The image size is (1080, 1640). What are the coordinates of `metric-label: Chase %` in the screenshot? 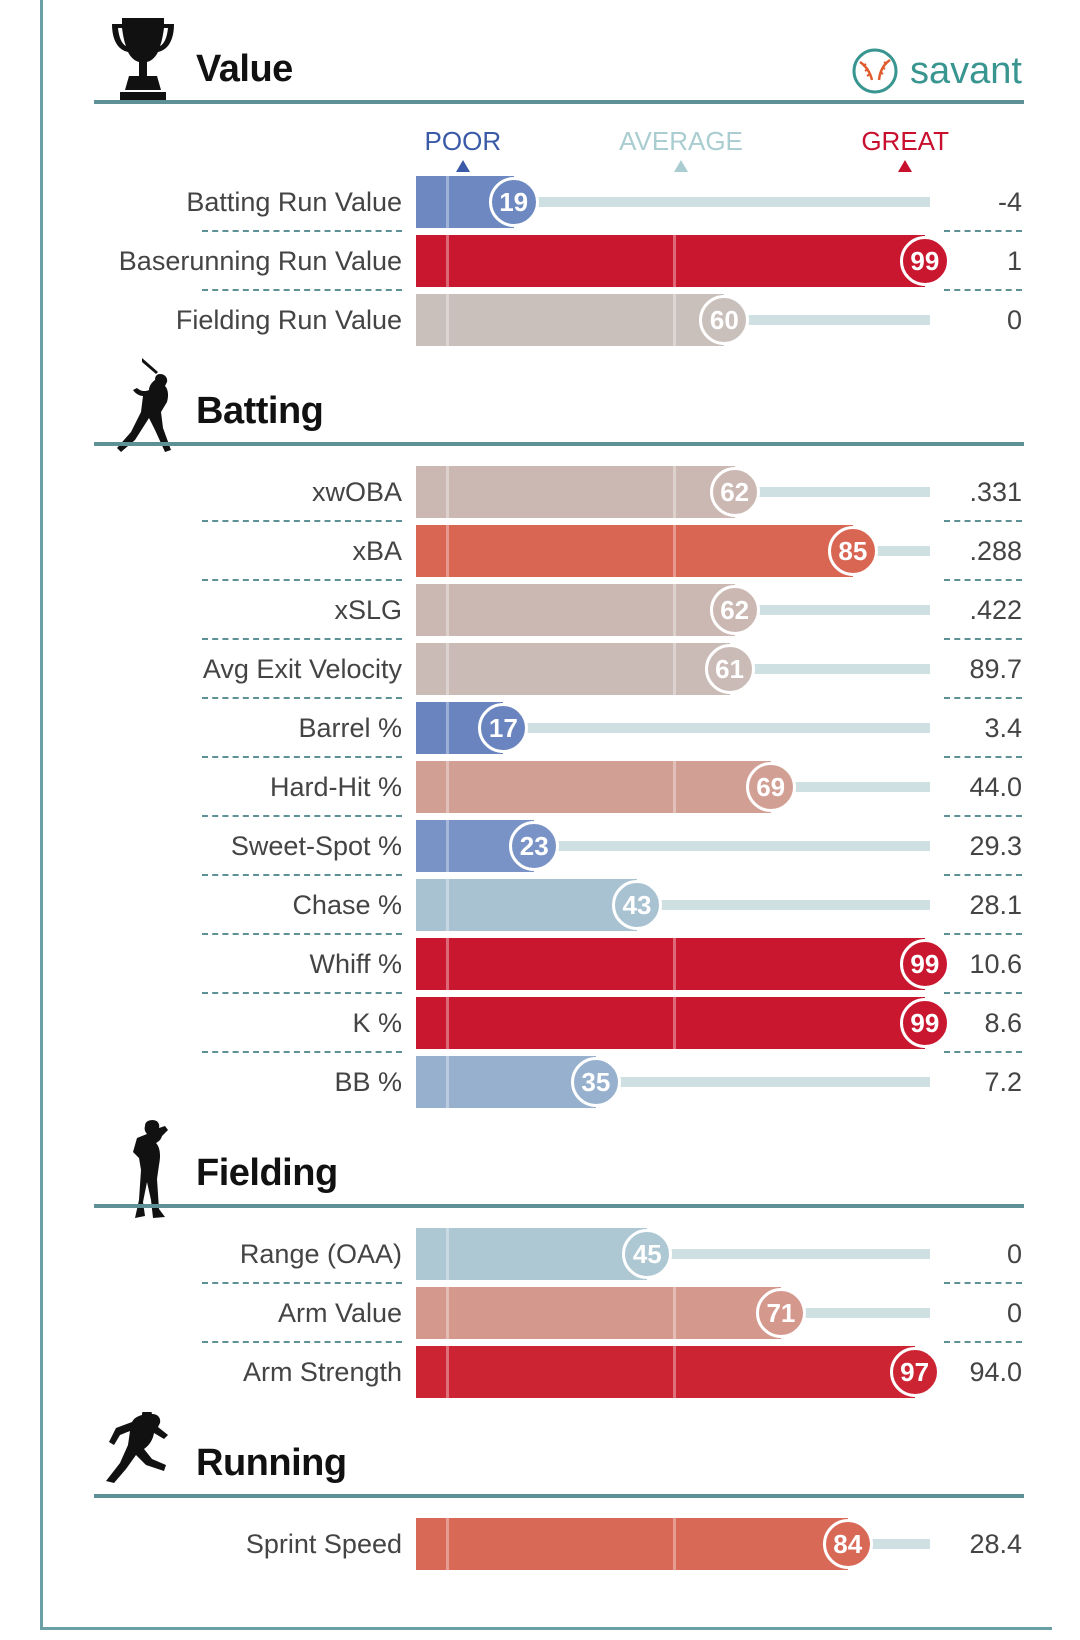 It's located at (347, 905).